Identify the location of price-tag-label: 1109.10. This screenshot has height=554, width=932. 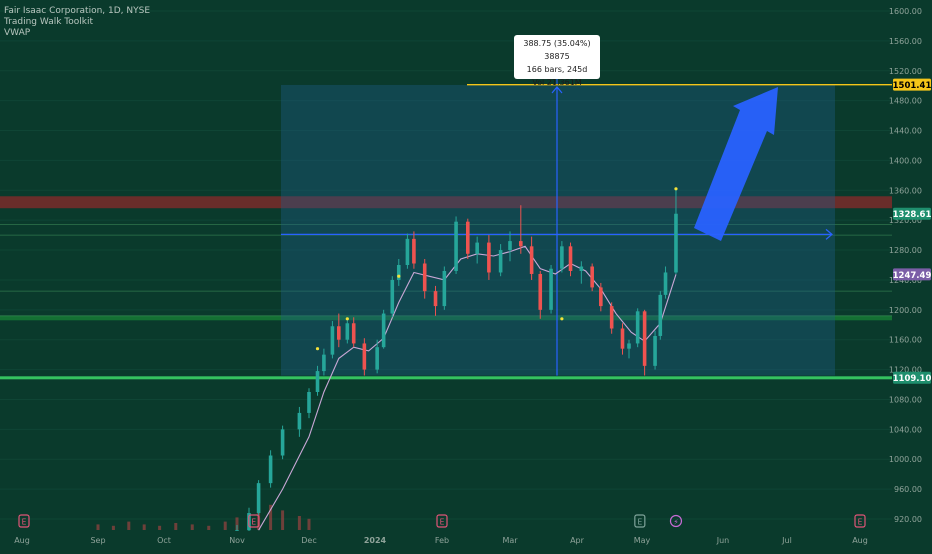
(912, 379).